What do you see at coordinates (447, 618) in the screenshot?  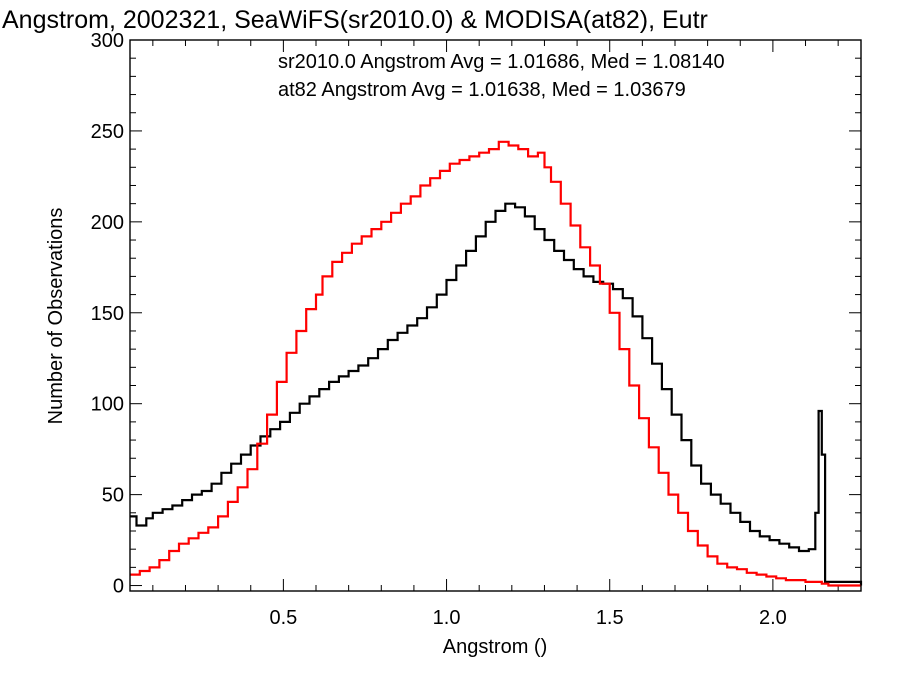 I see `x-tick-label: 1.0` at bounding box center [447, 618].